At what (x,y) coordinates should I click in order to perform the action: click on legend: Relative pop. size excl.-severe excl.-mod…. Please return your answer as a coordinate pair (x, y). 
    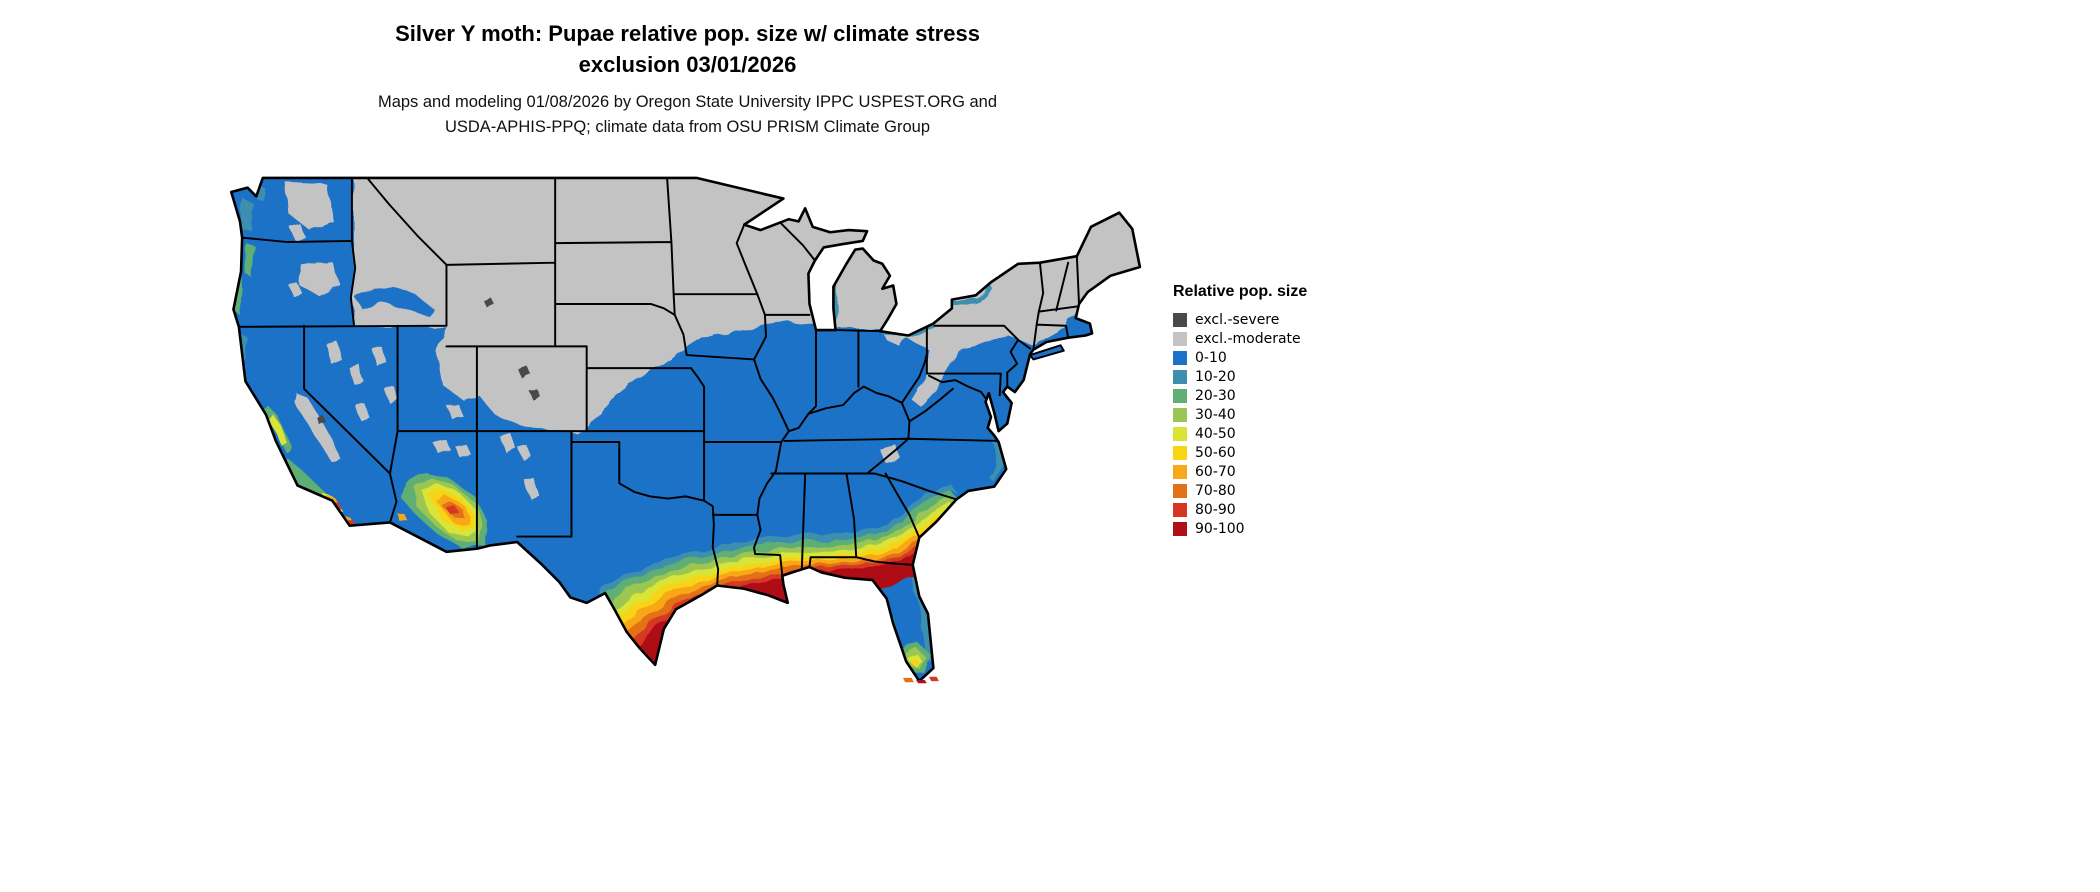
    Looking at the image, I should click on (1240, 410).